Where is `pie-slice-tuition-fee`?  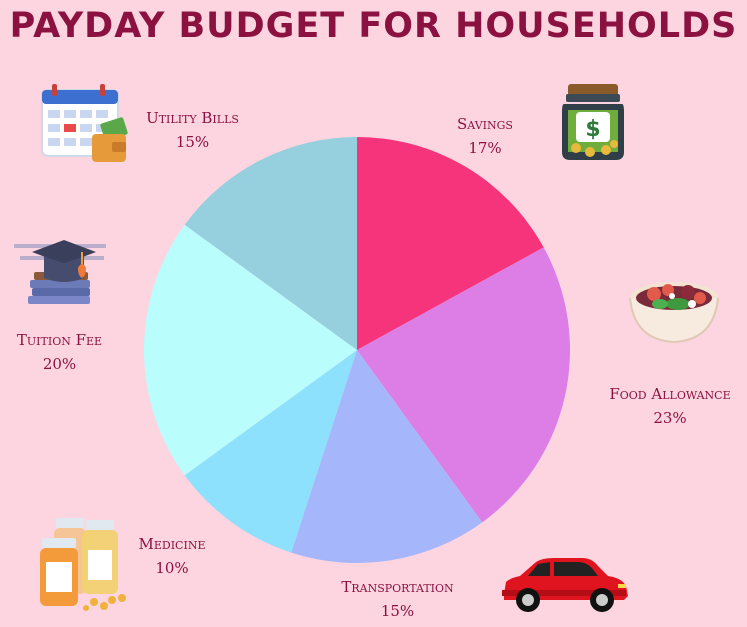 pie-slice-tuition-fee is located at coordinates (250, 350).